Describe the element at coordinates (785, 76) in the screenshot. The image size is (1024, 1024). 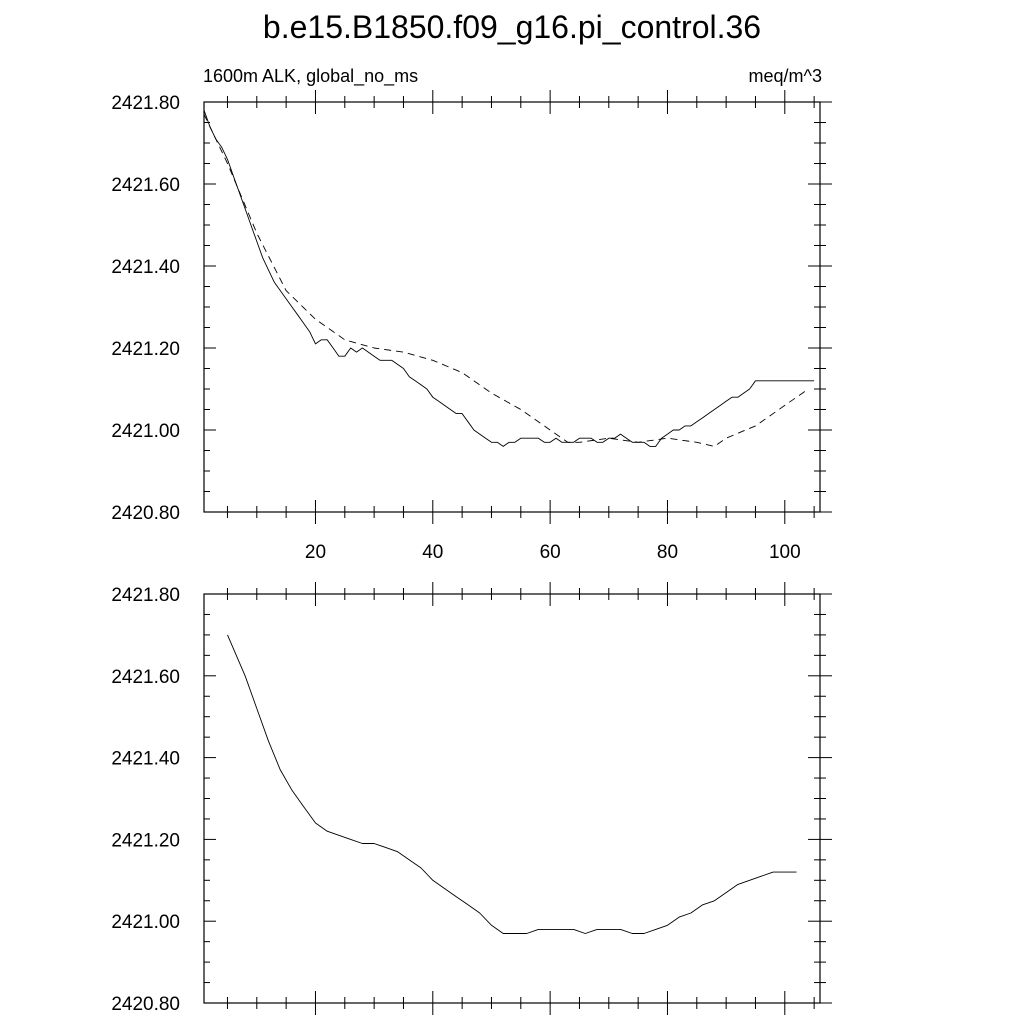
I see `units-label: meq/m^3` at that location.